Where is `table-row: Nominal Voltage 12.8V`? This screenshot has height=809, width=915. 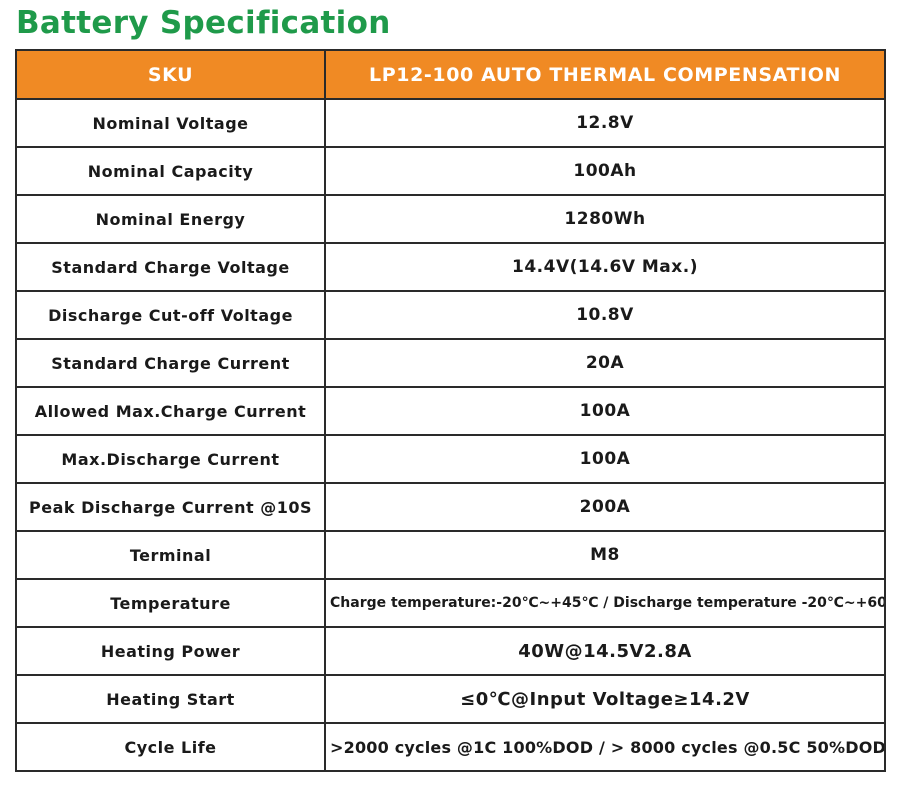 table-row: Nominal Voltage 12.8V is located at coordinates (450, 123).